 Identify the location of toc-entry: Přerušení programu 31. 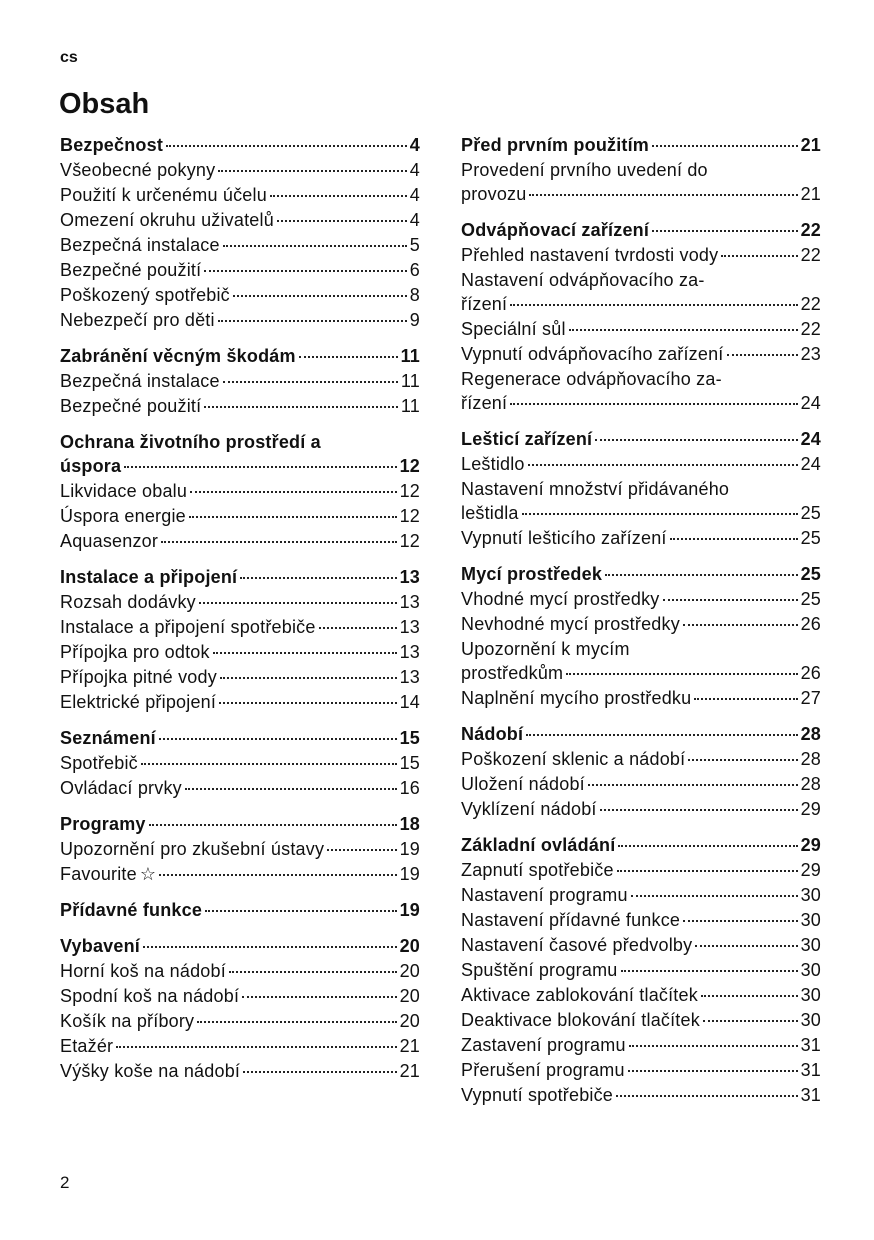
(641, 1070).